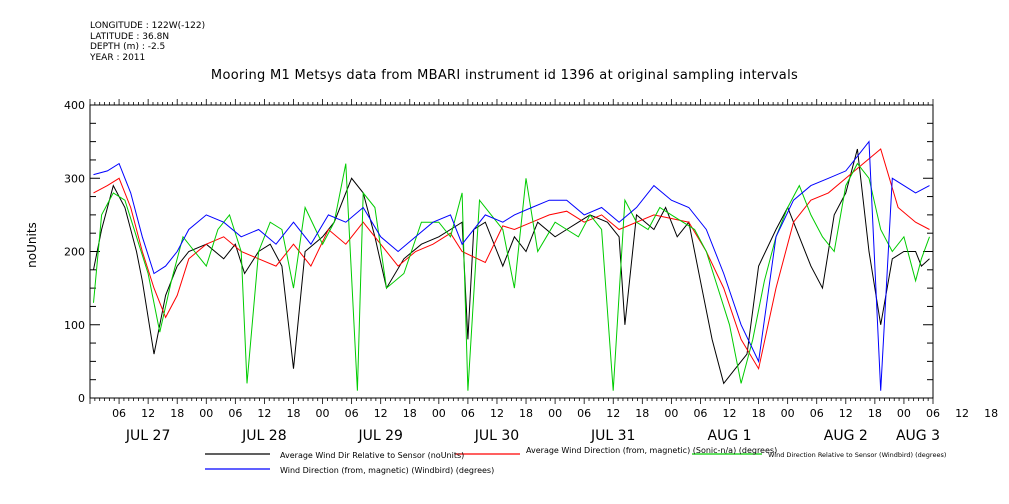 The height and width of the screenshot is (504, 1009). What do you see at coordinates (118, 57) in the screenshot?
I see `year-text: YEAR : 2011` at bounding box center [118, 57].